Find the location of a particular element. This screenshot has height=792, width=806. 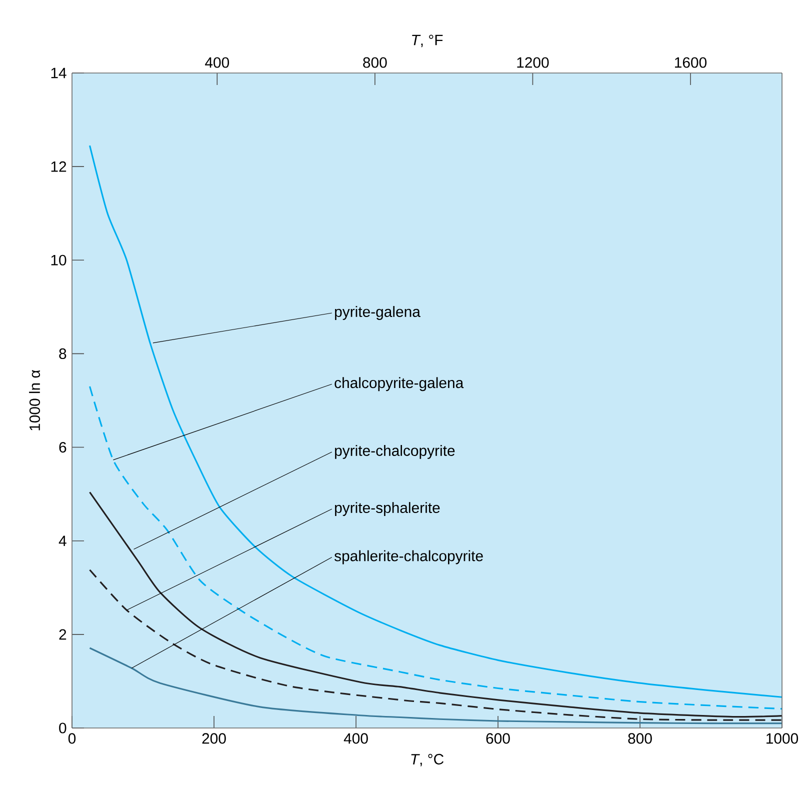

y-tick-label: 4 is located at coordinates (62, 541).